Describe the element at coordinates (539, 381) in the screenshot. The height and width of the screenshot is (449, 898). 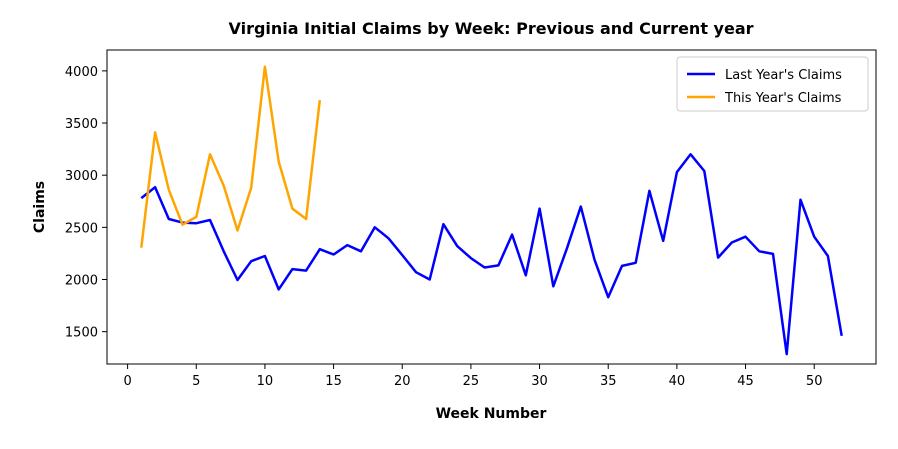
I see `x-tick-label: 30` at that location.